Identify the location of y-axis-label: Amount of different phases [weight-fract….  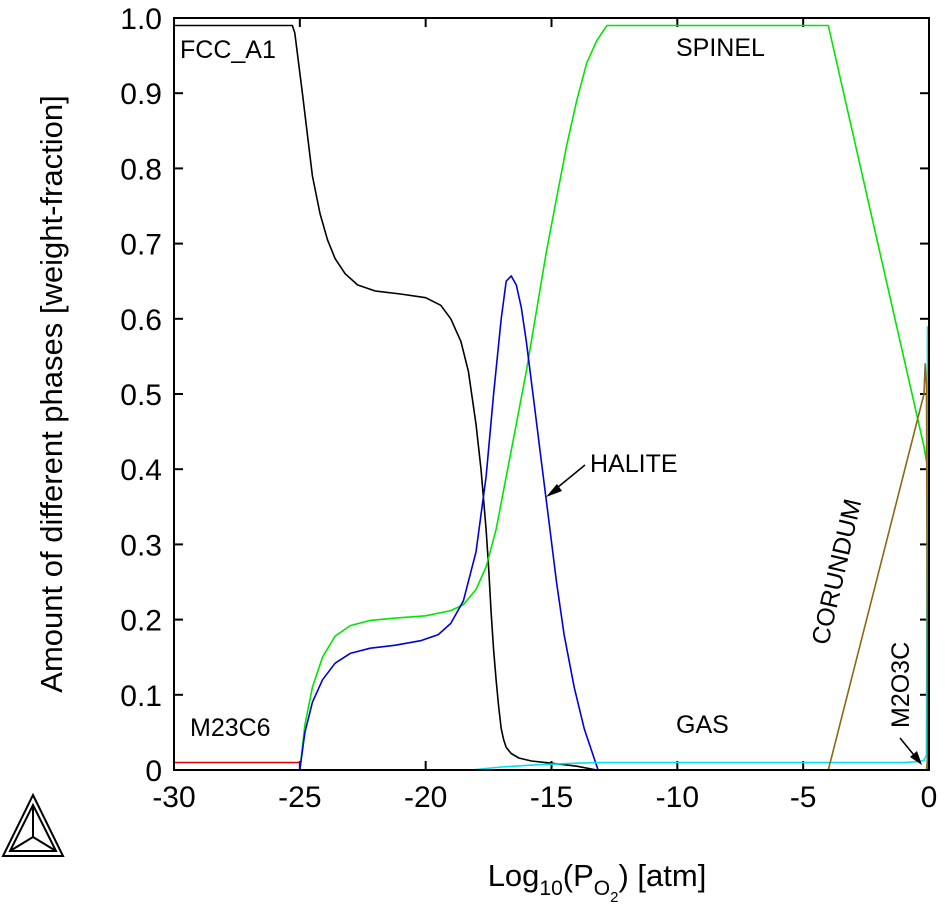
(51, 393).